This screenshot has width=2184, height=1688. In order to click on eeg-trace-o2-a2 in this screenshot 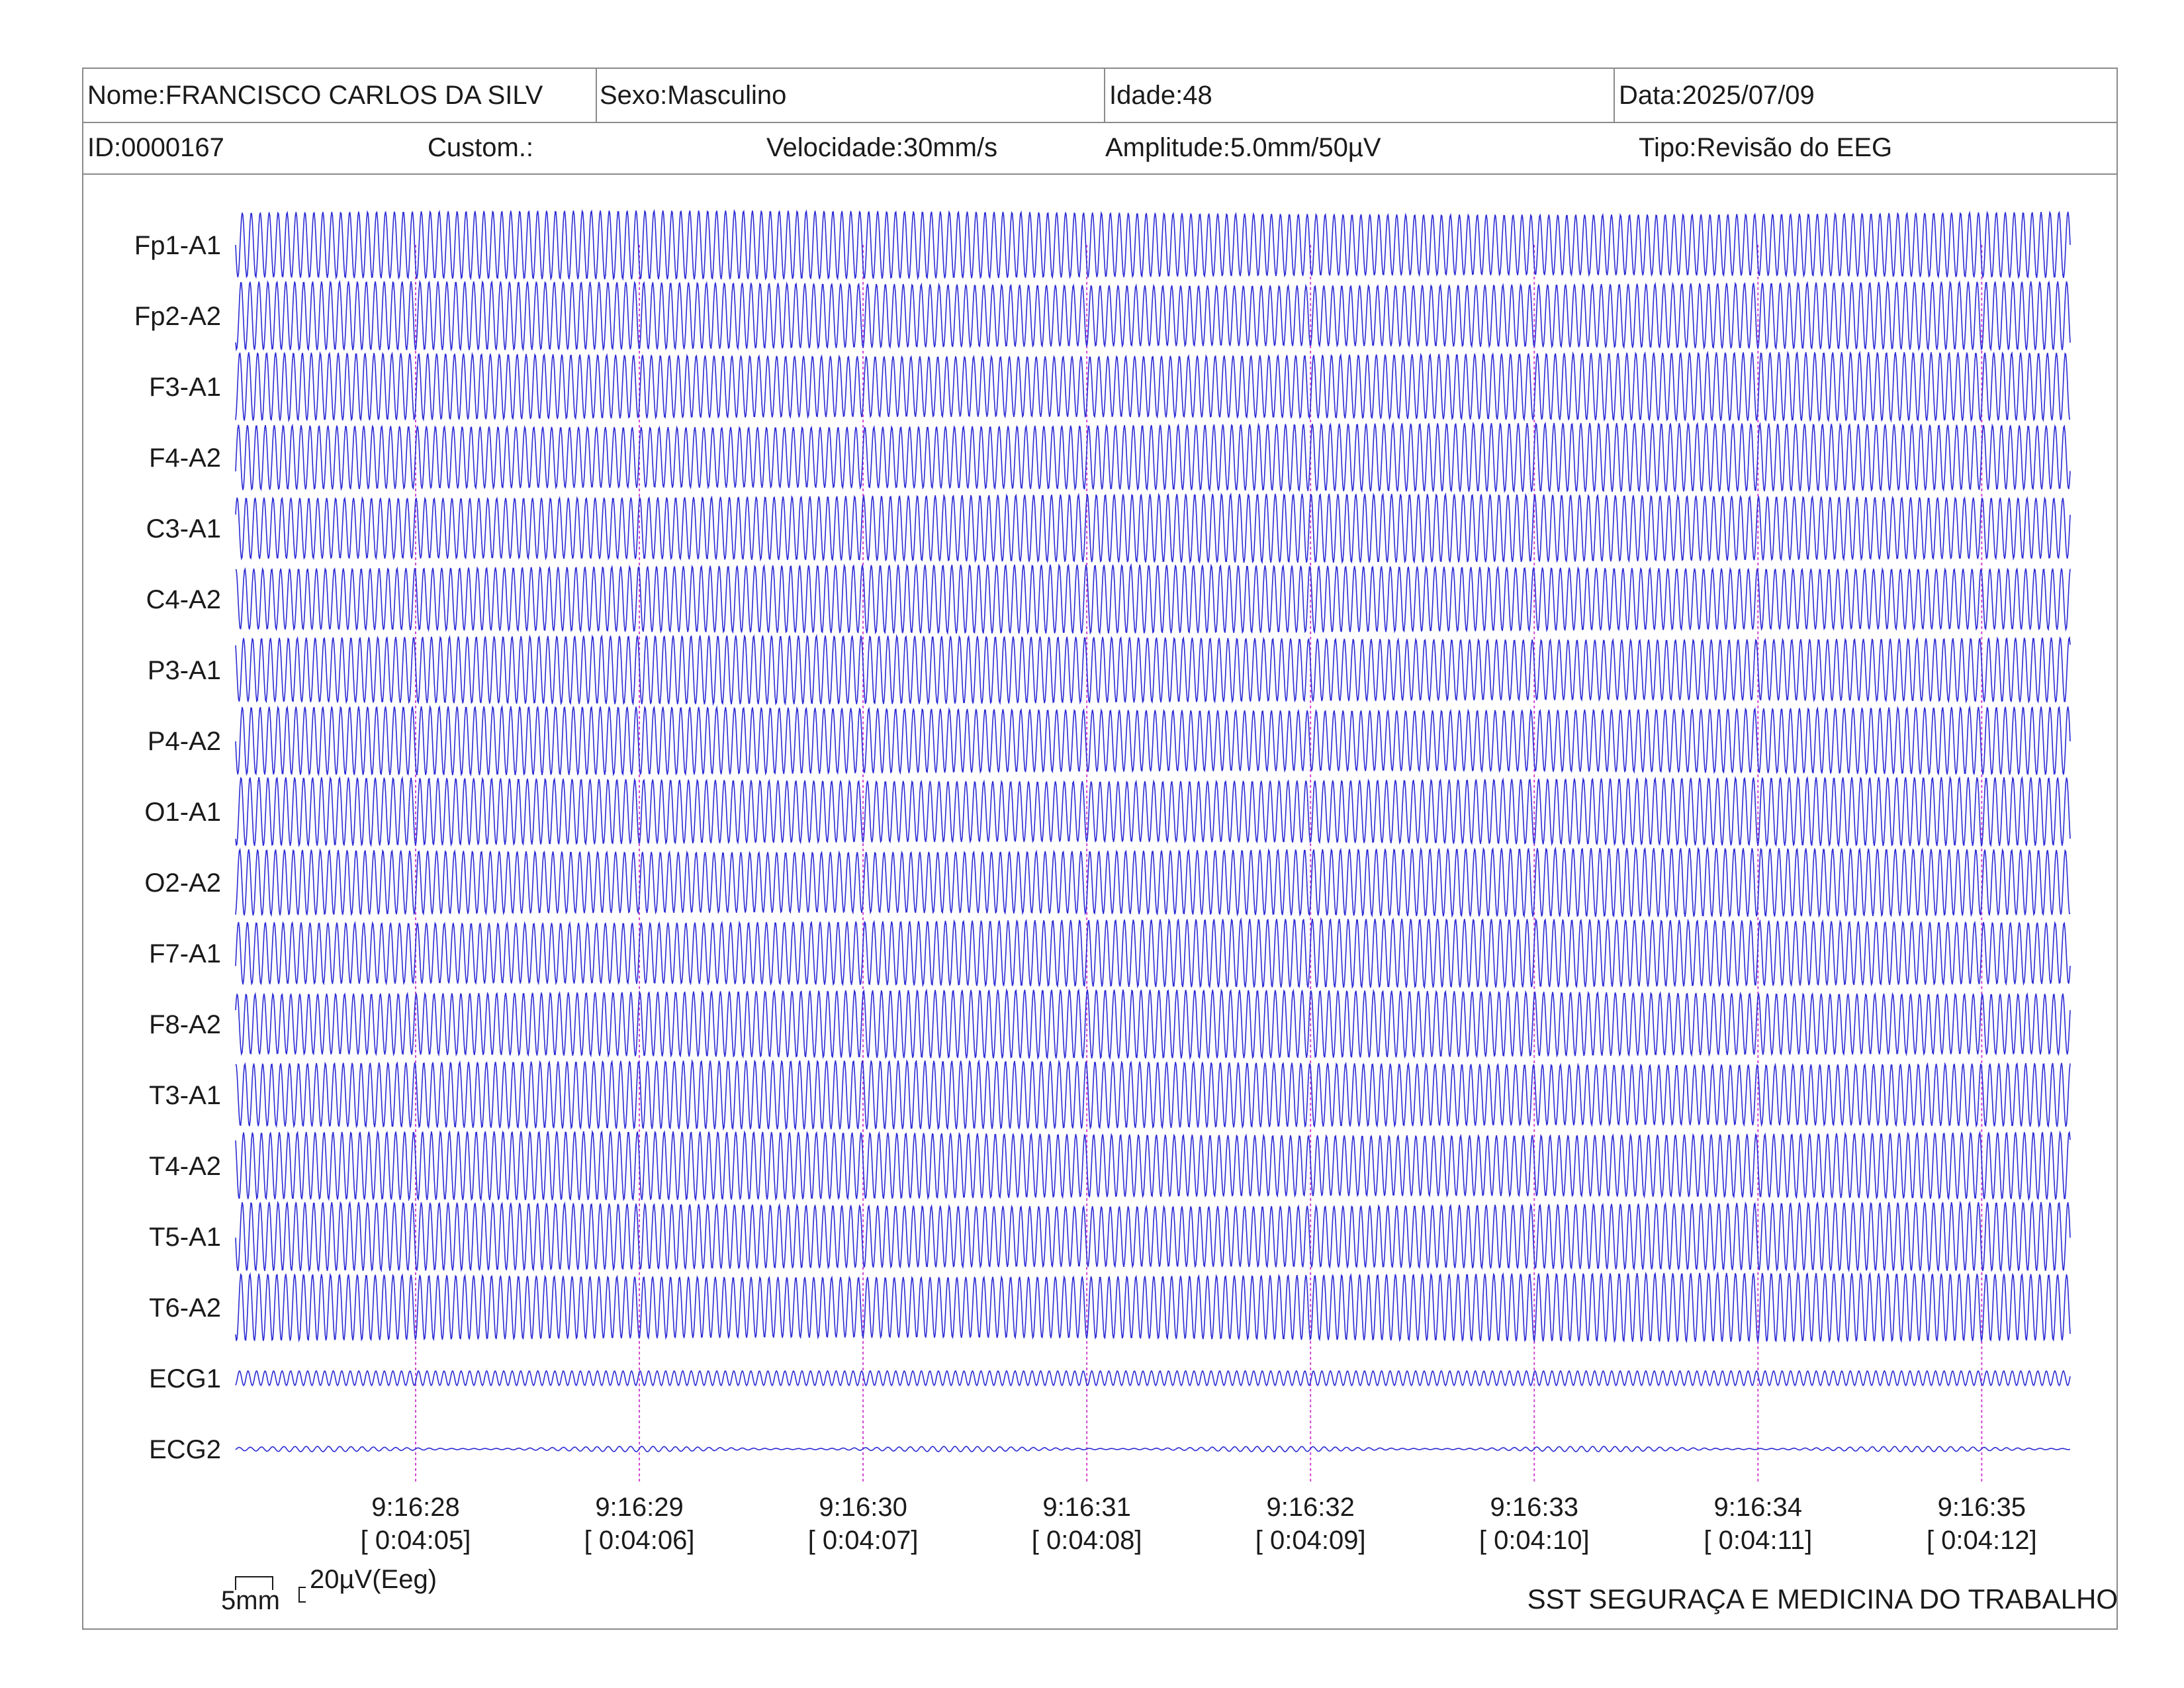, I will do `click(1153, 882)`.